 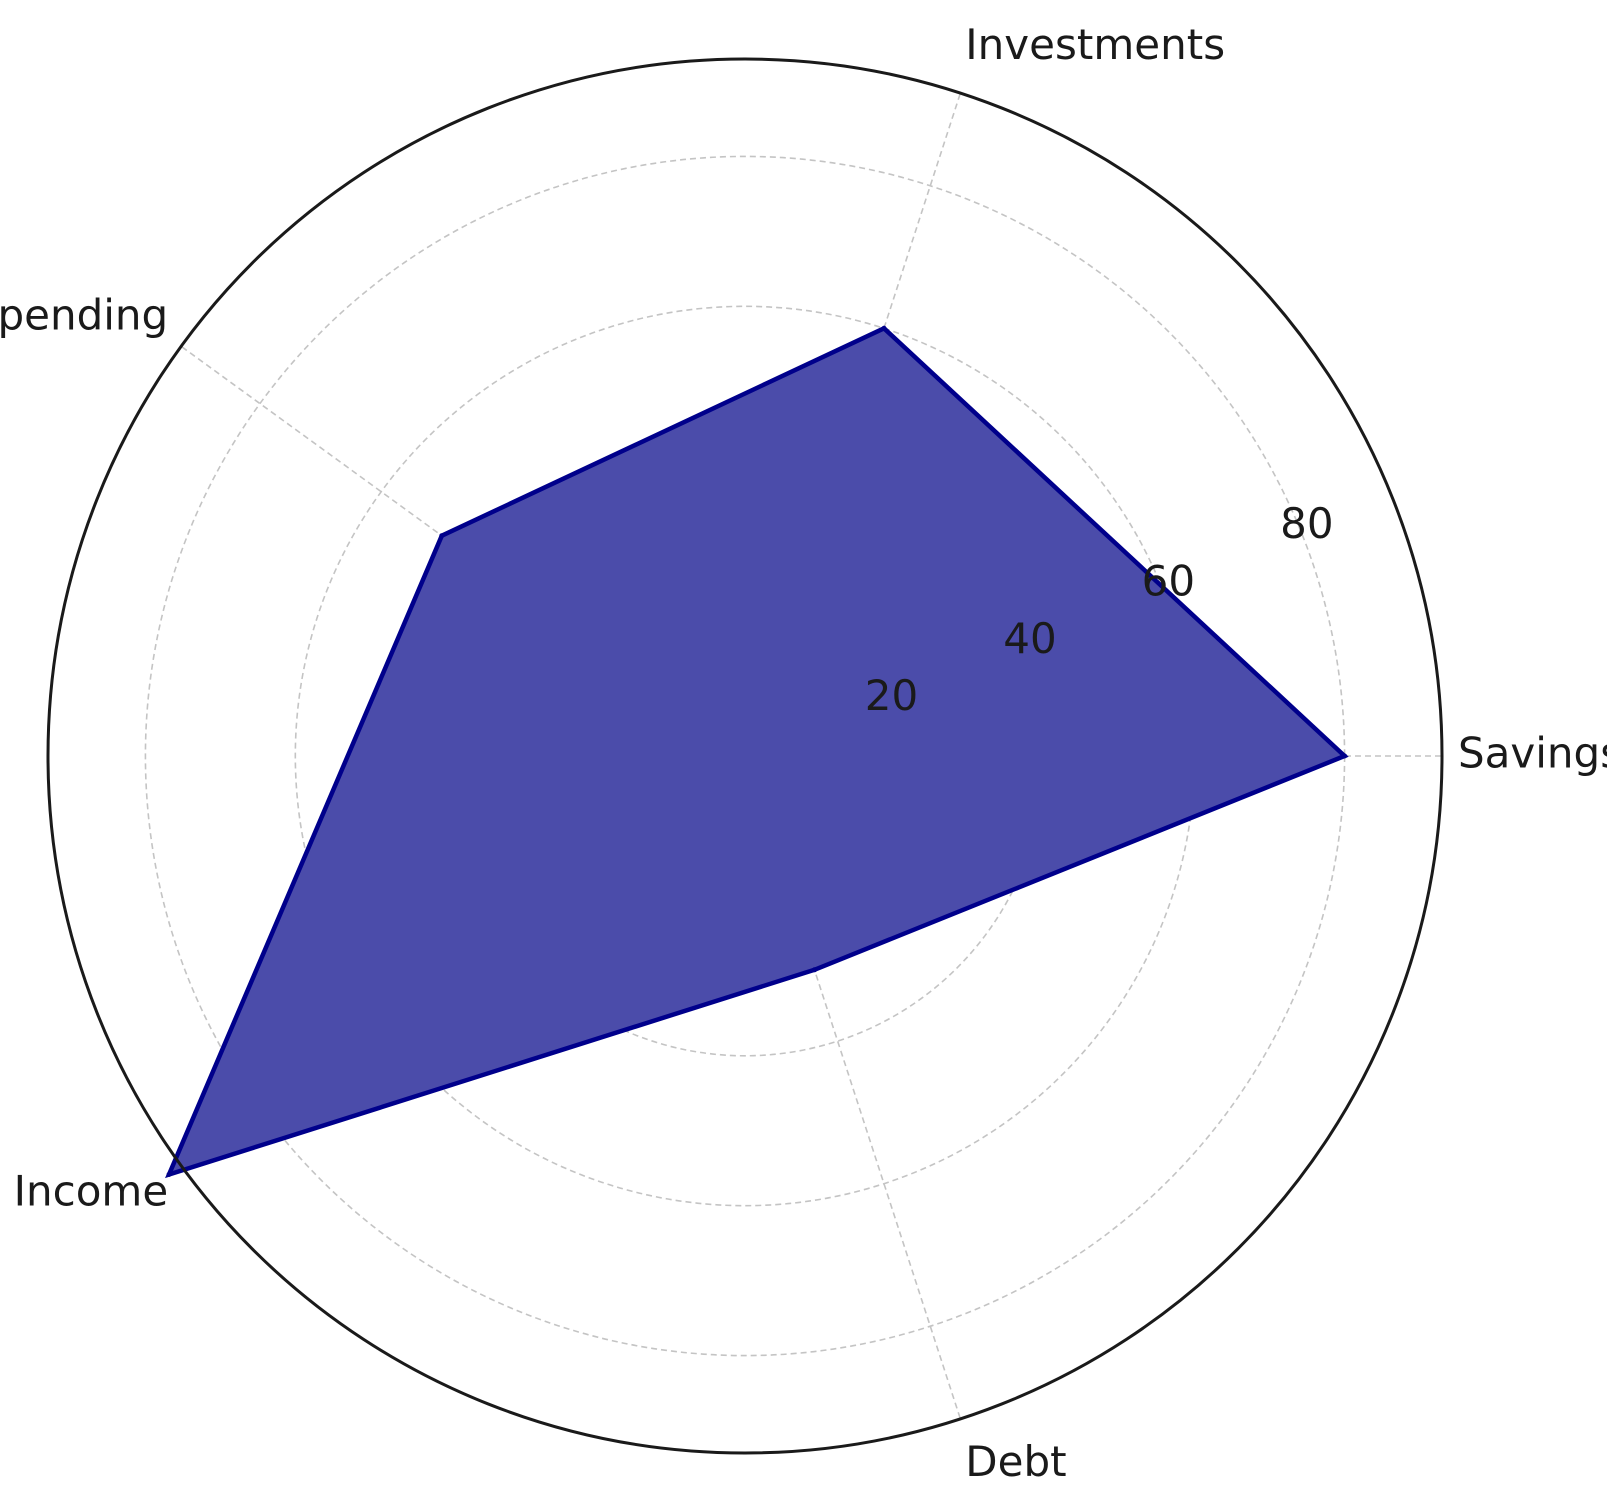 I want to click on tick-label-40: 40, so click(x=1029, y=638).